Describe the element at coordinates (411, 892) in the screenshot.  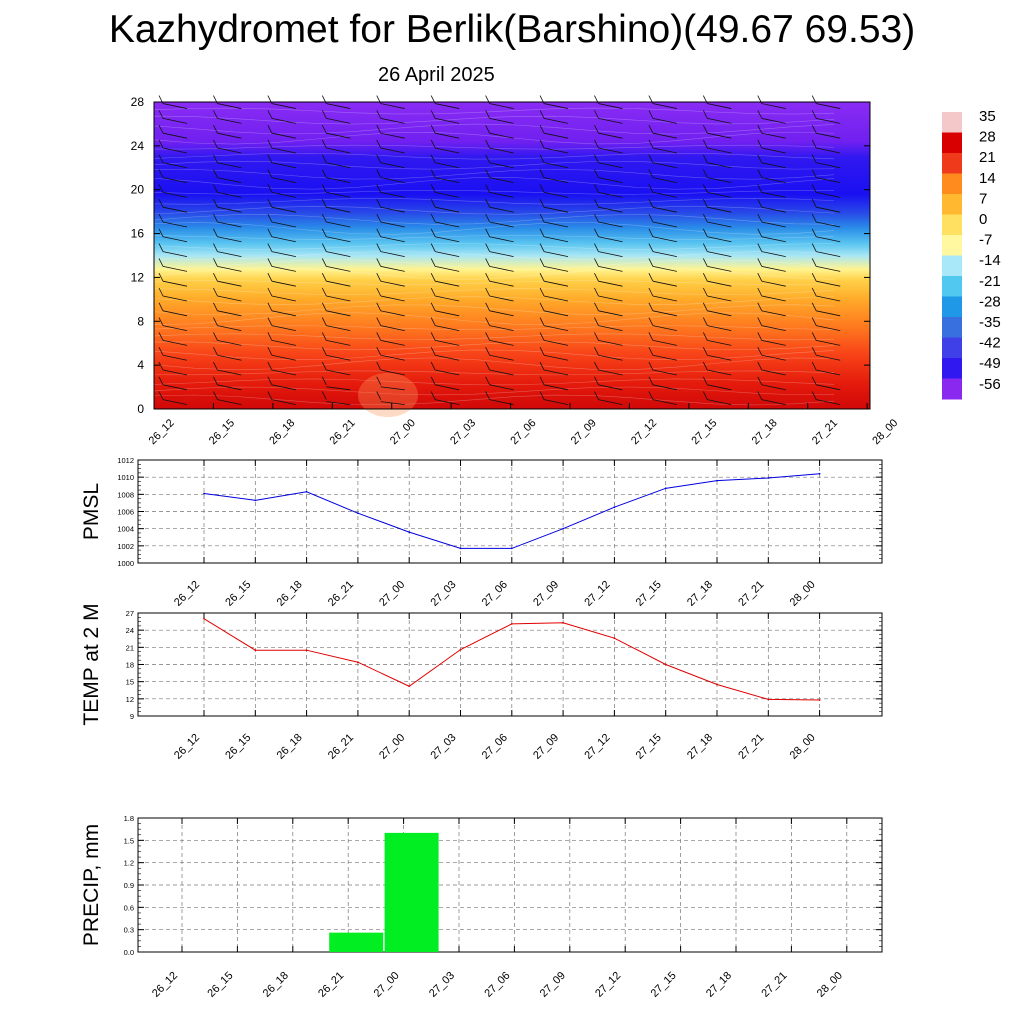
I see `precip-bar` at that location.